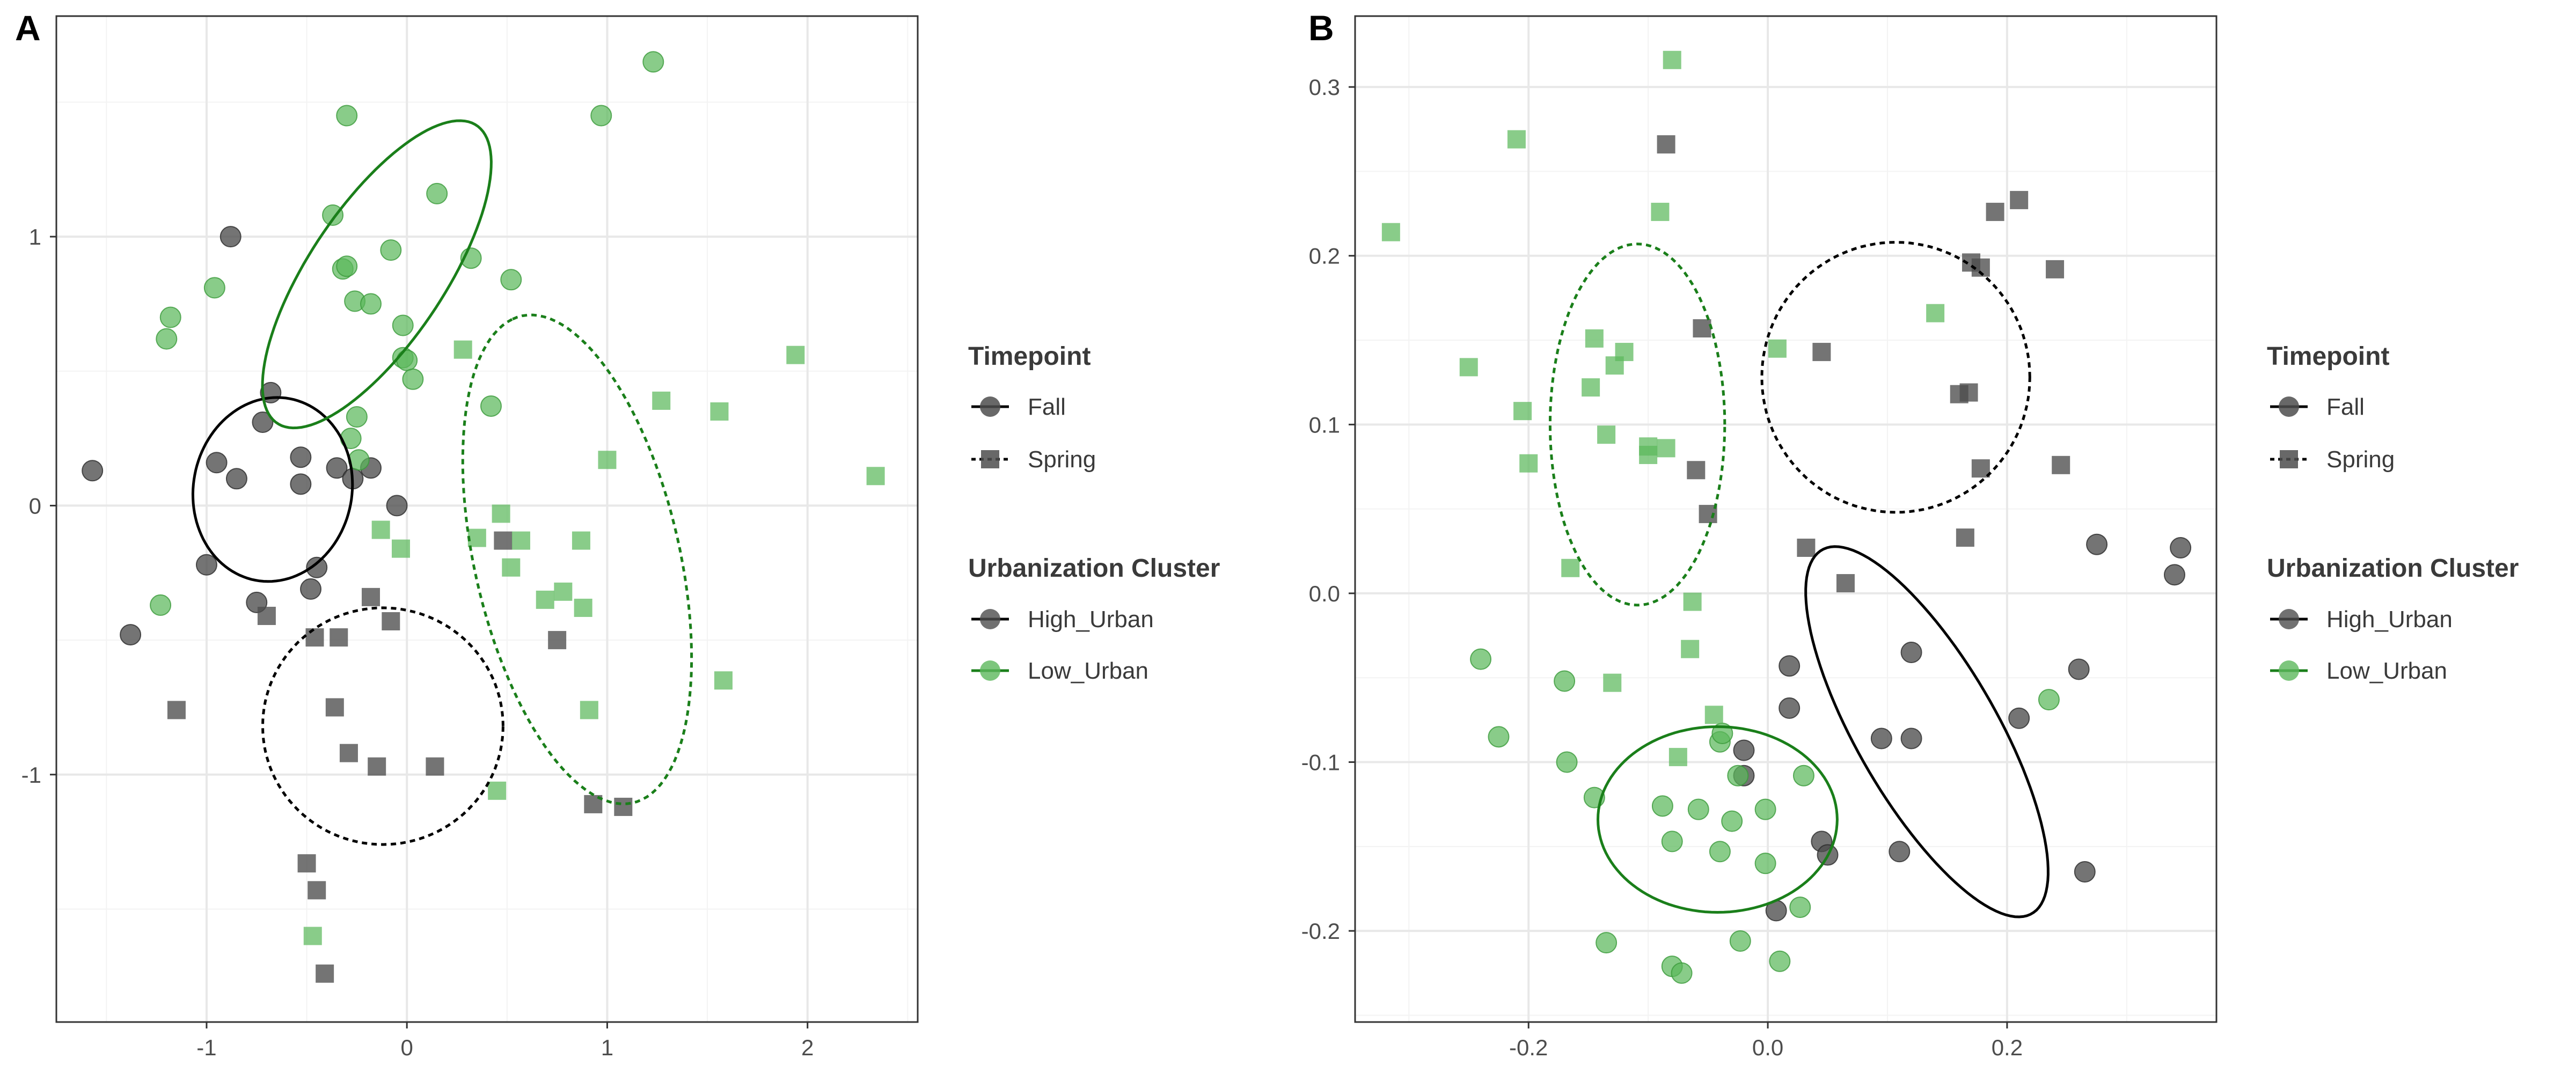 The image size is (2576, 1073). What do you see at coordinates (35, 505) in the screenshot?
I see `y-tick-label: 0` at bounding box center [35, 505].